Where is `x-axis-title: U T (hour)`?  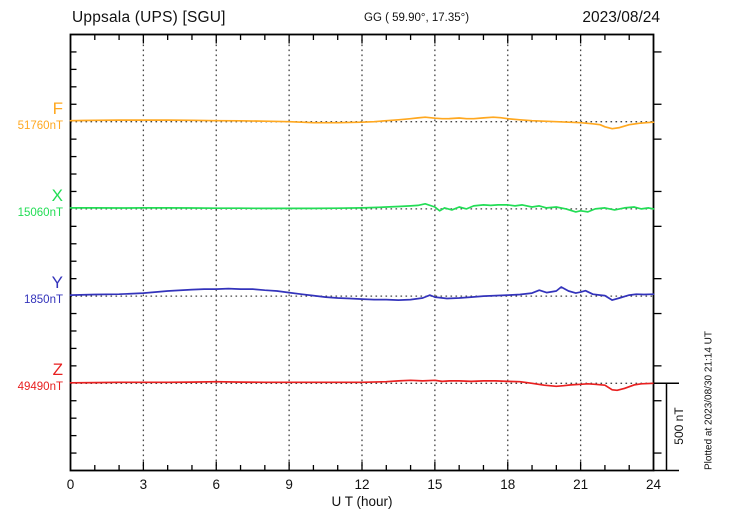
x-axis-title: U T (hour) is located at coordinates (362, 501).